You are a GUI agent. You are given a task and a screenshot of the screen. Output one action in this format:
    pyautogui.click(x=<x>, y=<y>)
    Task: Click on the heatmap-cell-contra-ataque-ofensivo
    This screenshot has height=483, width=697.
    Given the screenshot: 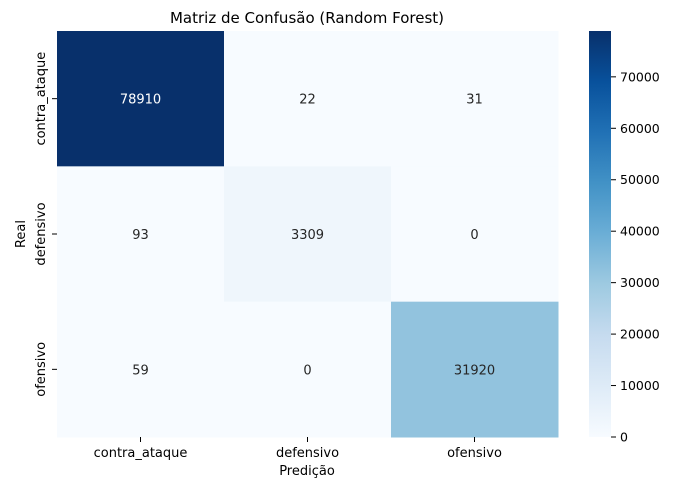 What is the action you would take?
    pyautogui.click(x=475, y=99)
    